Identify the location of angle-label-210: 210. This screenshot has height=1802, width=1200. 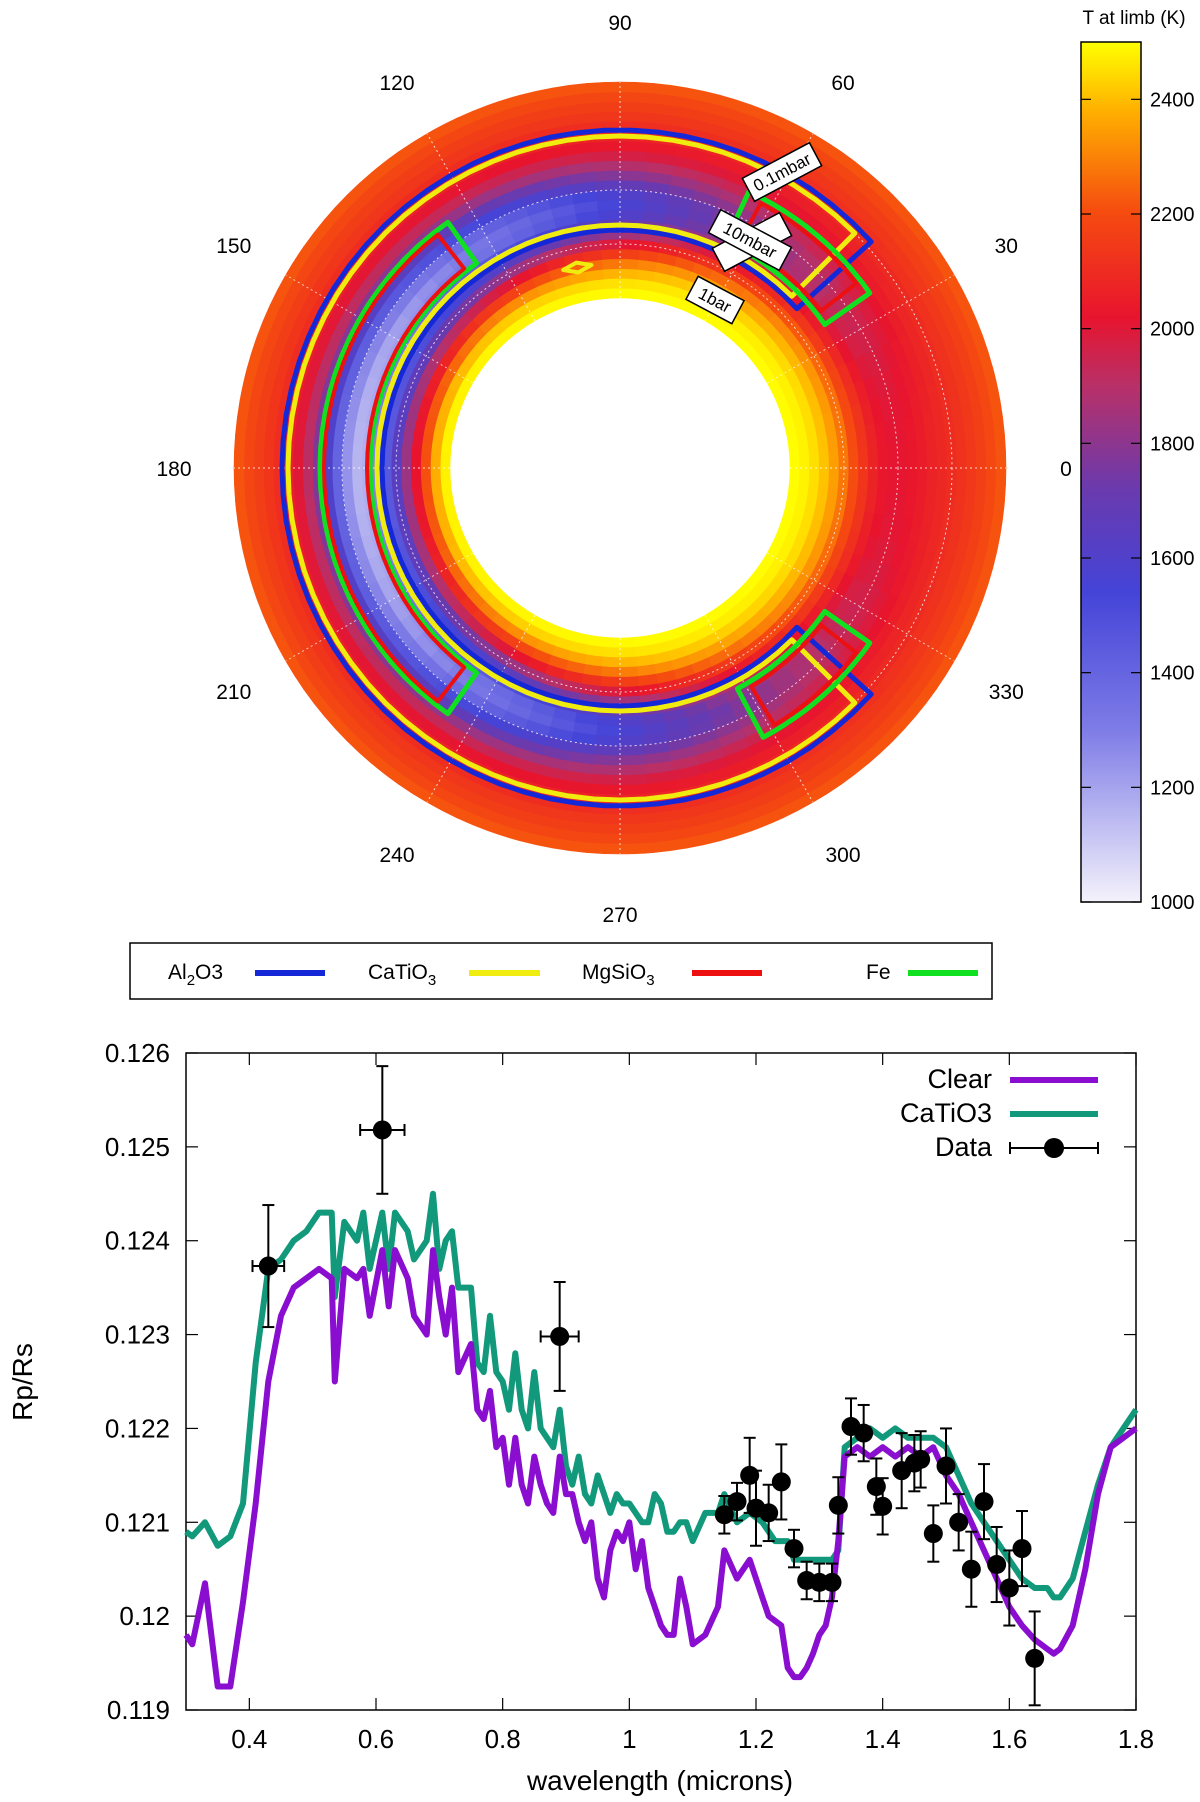
(233, 692).